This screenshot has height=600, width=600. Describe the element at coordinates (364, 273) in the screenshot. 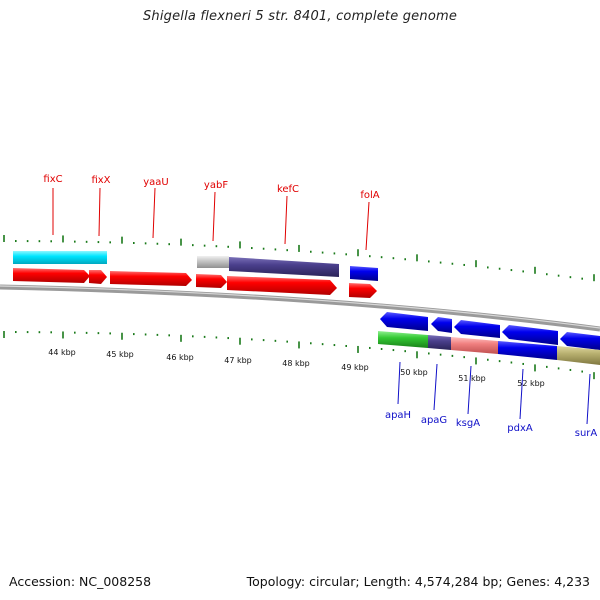

I see `feature-folA-region` at that location.